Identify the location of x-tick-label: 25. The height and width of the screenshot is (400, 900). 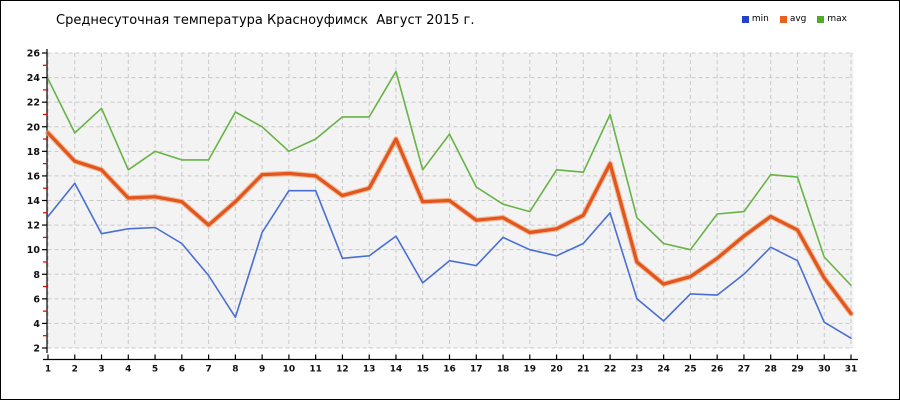
(690, 370).